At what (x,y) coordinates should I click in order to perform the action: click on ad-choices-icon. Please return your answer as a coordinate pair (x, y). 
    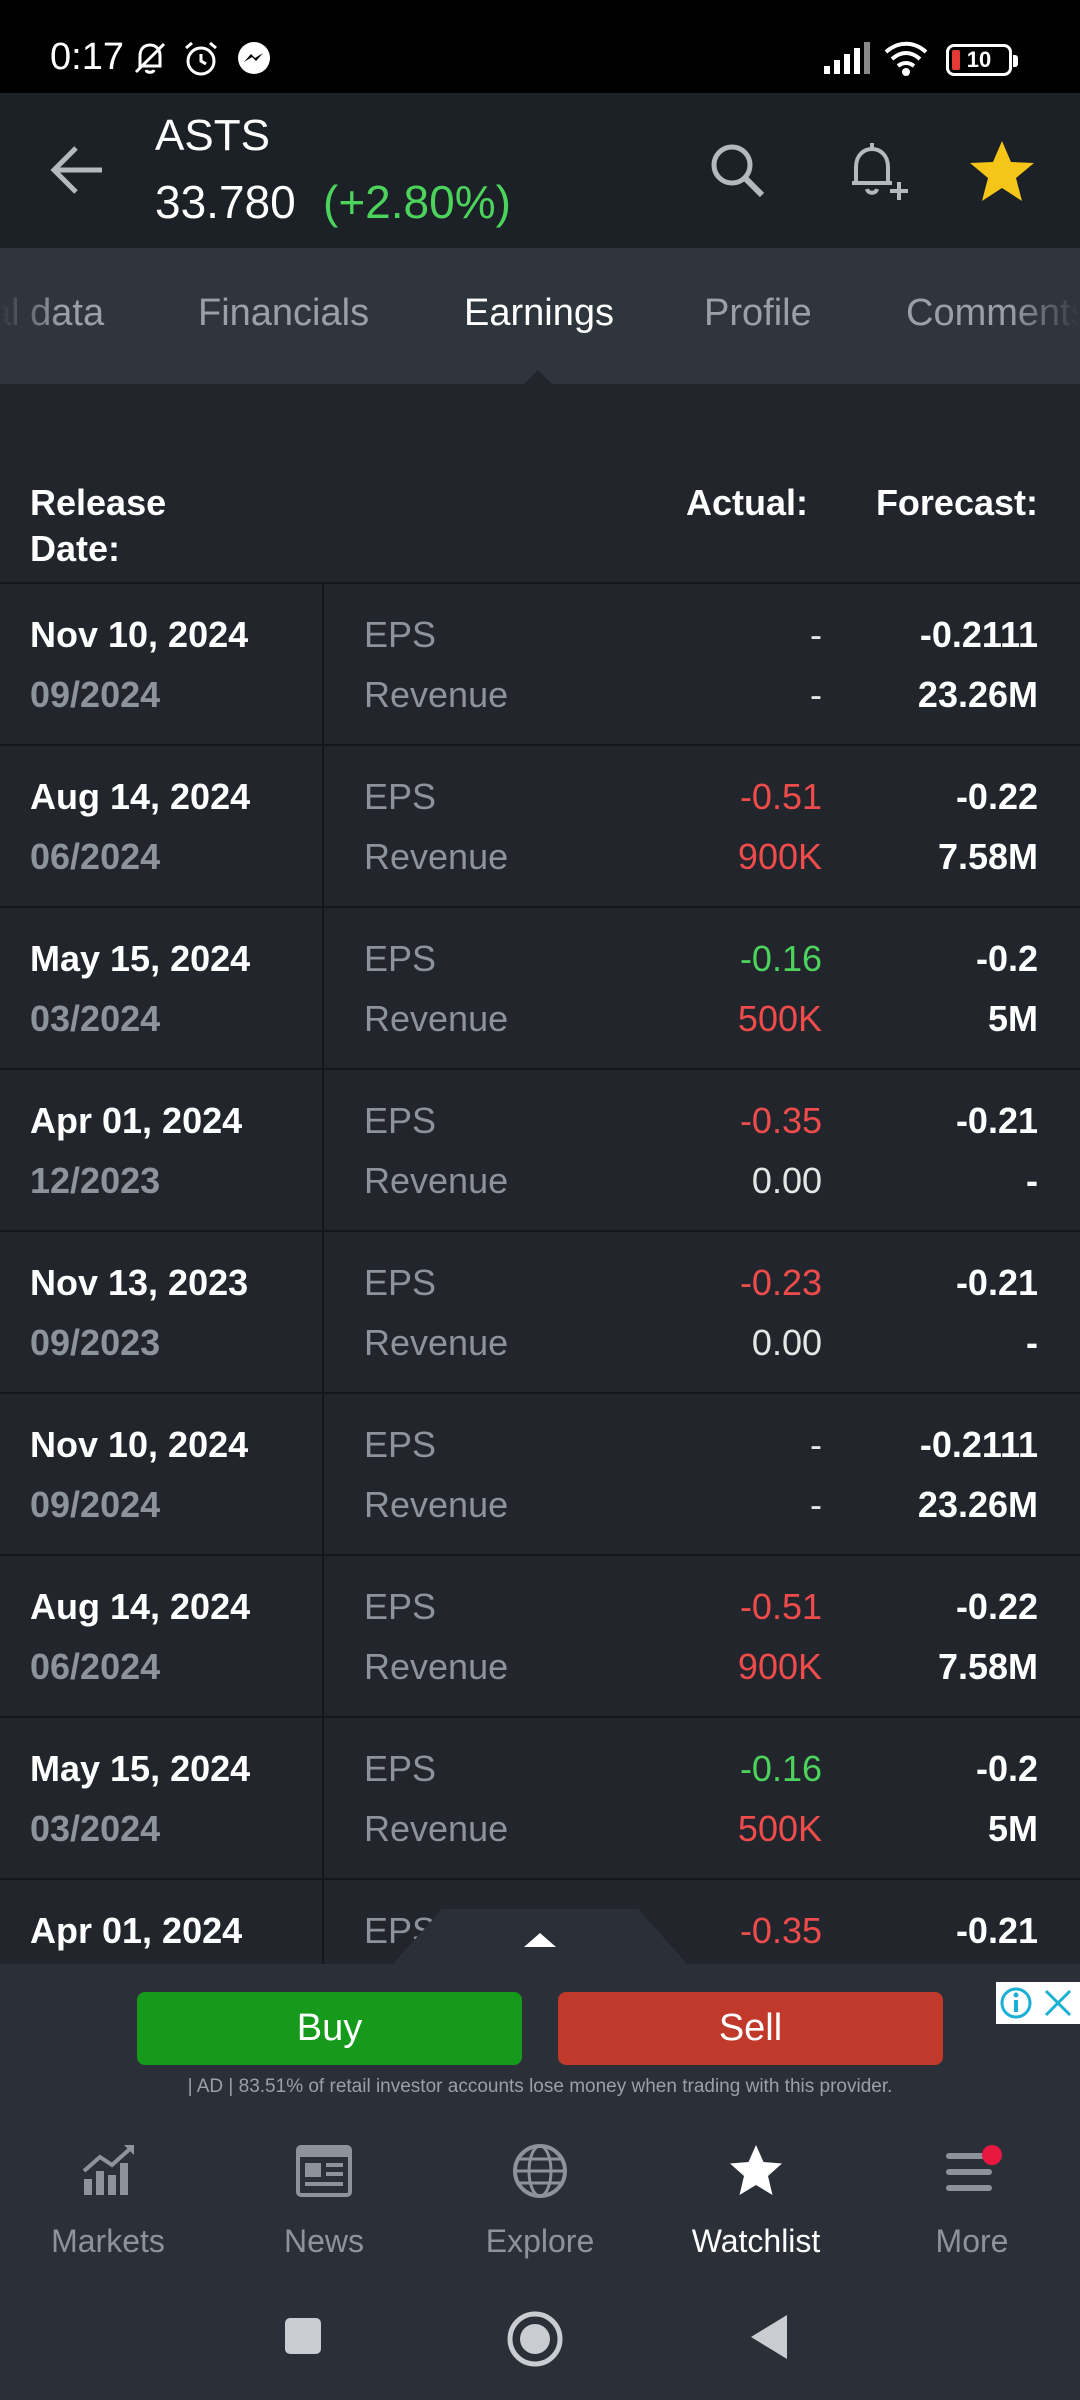
    Looking at the image, I should click on (1038, 2003).